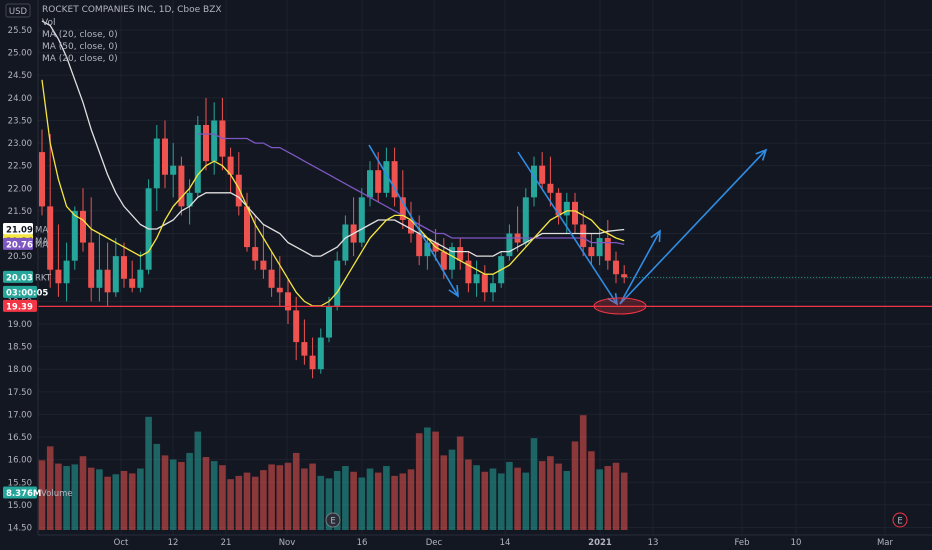 This screenshot has height=550, width=932. Describe the element at coordinates (333, 472) in the screenshot. I see `volume-bars` at that location.